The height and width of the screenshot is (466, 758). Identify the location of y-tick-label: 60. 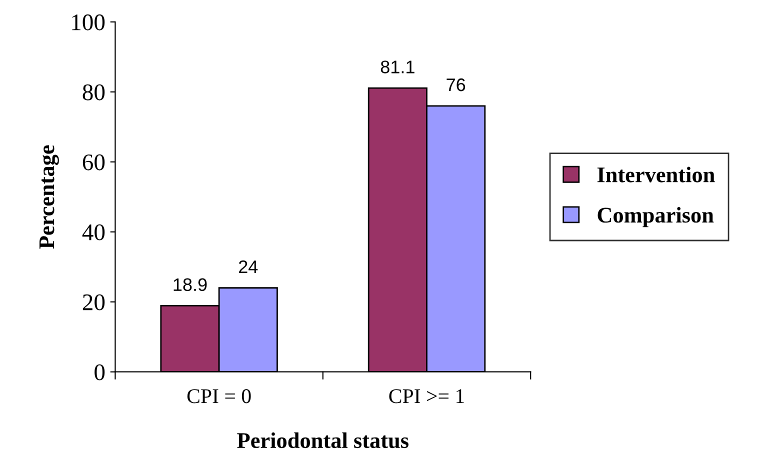
(93, 162).